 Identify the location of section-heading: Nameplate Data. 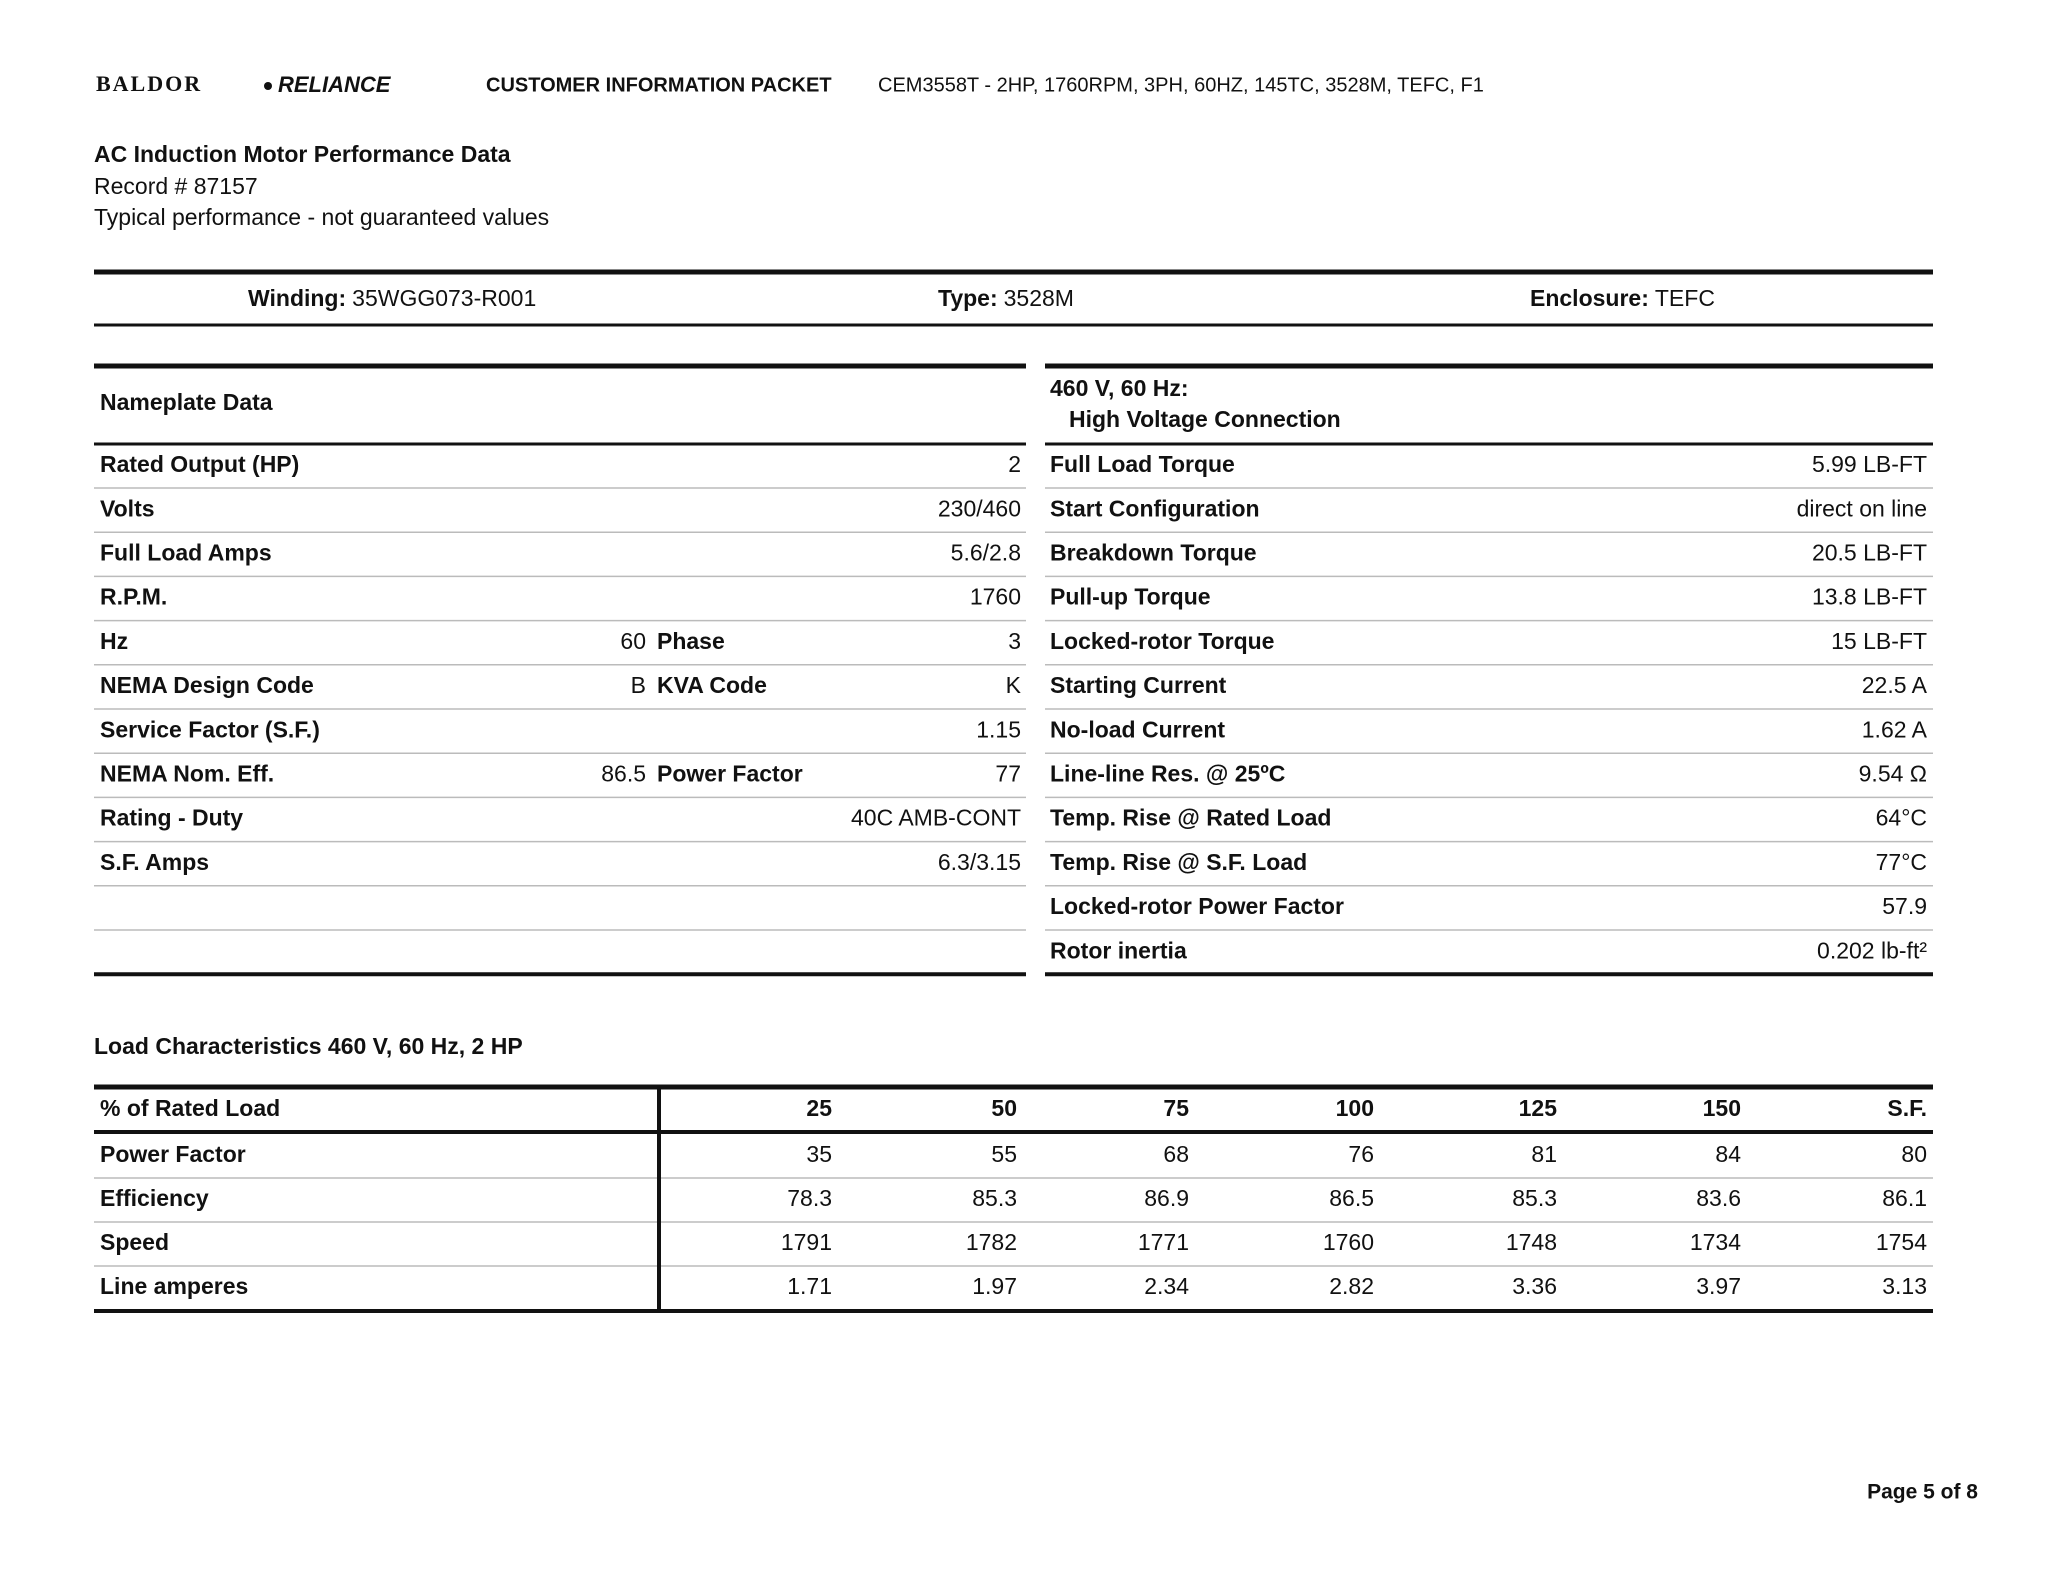
(186, 402).